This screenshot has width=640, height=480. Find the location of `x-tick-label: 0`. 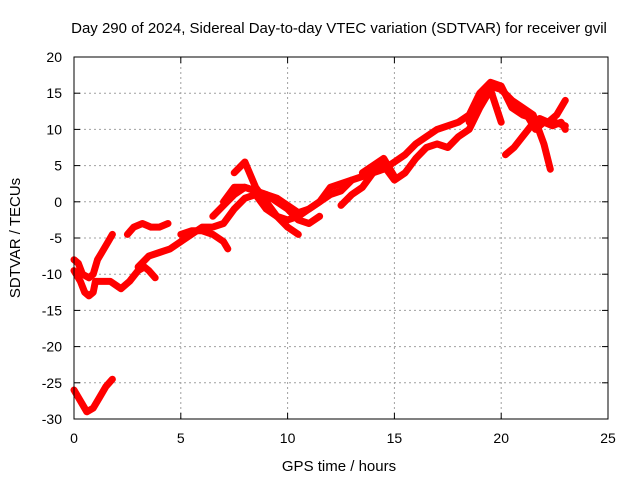

x-tick-label: 0 is located at coordinates (74, 438).